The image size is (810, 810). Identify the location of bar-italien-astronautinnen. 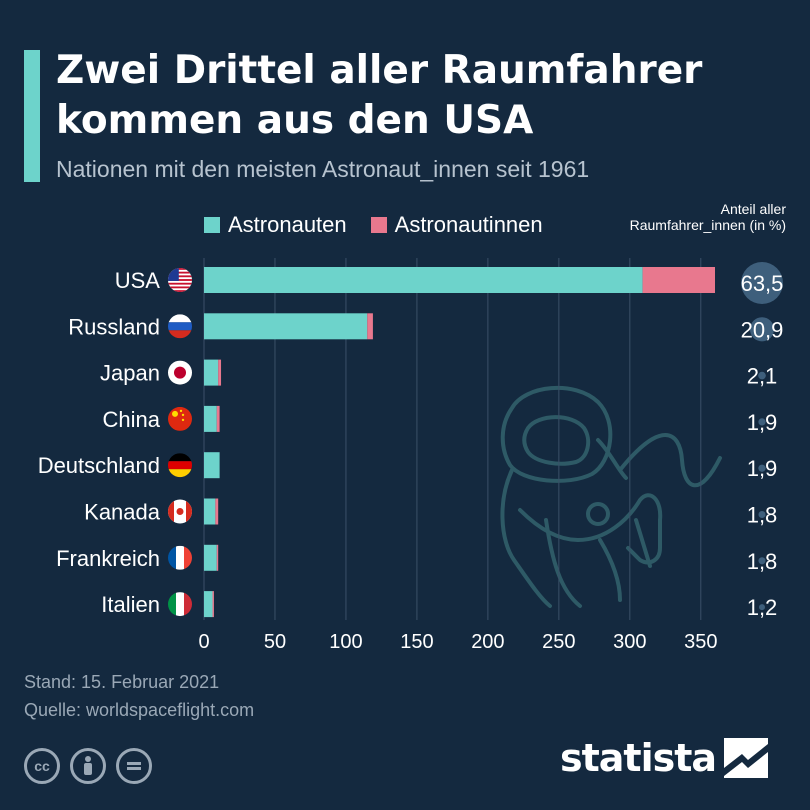
(213, 604).